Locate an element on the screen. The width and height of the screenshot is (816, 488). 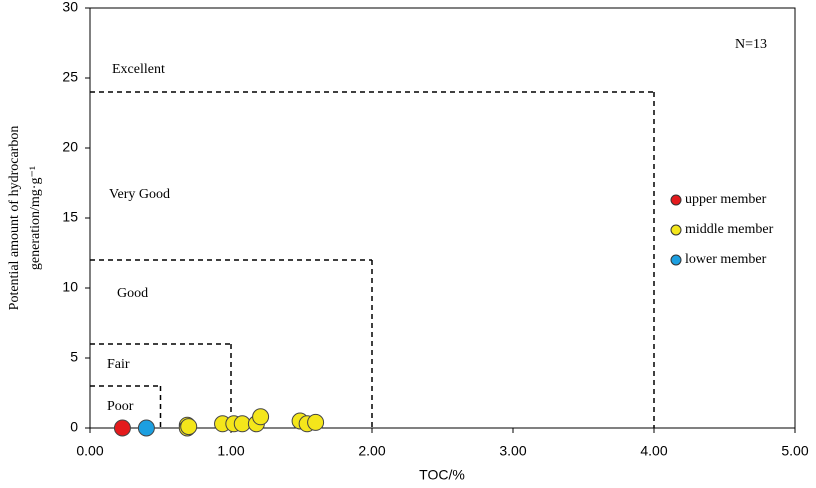
sample-count: N=13 is located at coordinates (751, 44).